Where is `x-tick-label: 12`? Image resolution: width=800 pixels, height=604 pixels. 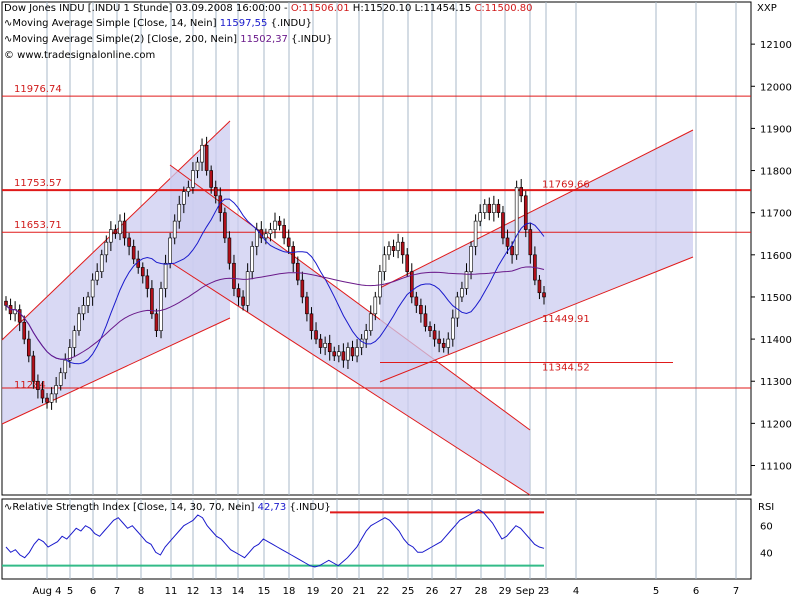 x-tick-label: 12 is located at coordinates (193, 591).